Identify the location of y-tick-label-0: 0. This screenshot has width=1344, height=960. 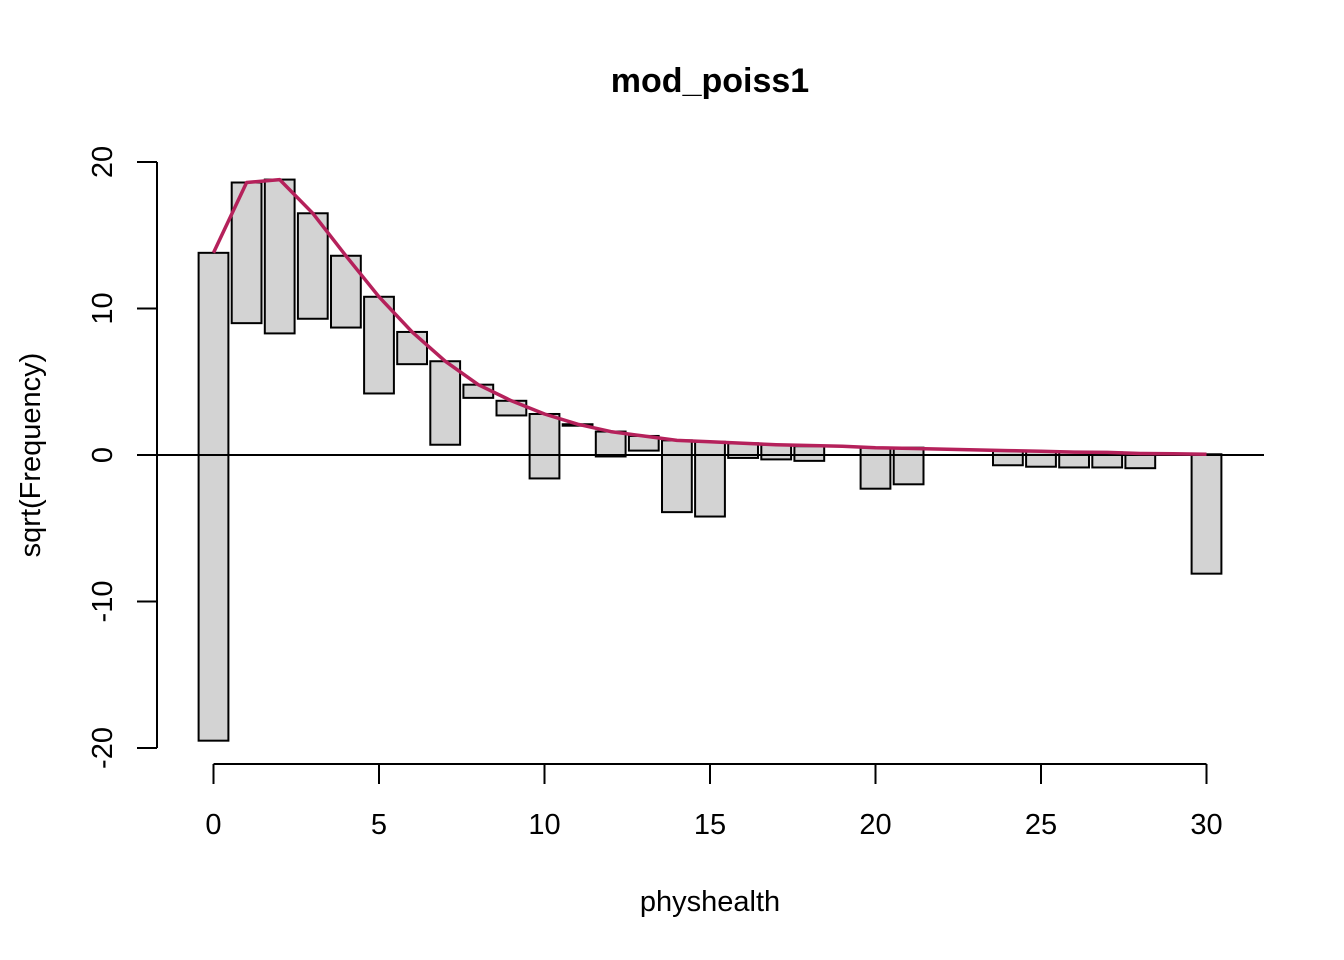
(103, 455).